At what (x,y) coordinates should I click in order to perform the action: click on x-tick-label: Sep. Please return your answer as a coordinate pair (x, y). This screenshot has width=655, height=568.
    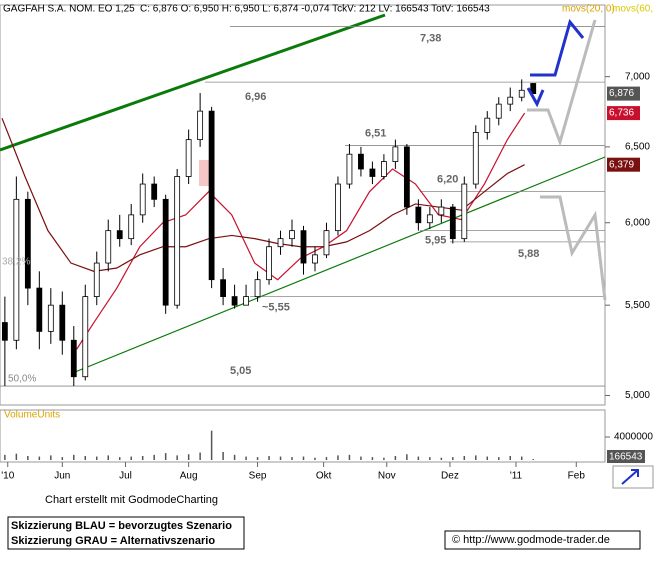
    Looking at the image, I should click on (258, 476).